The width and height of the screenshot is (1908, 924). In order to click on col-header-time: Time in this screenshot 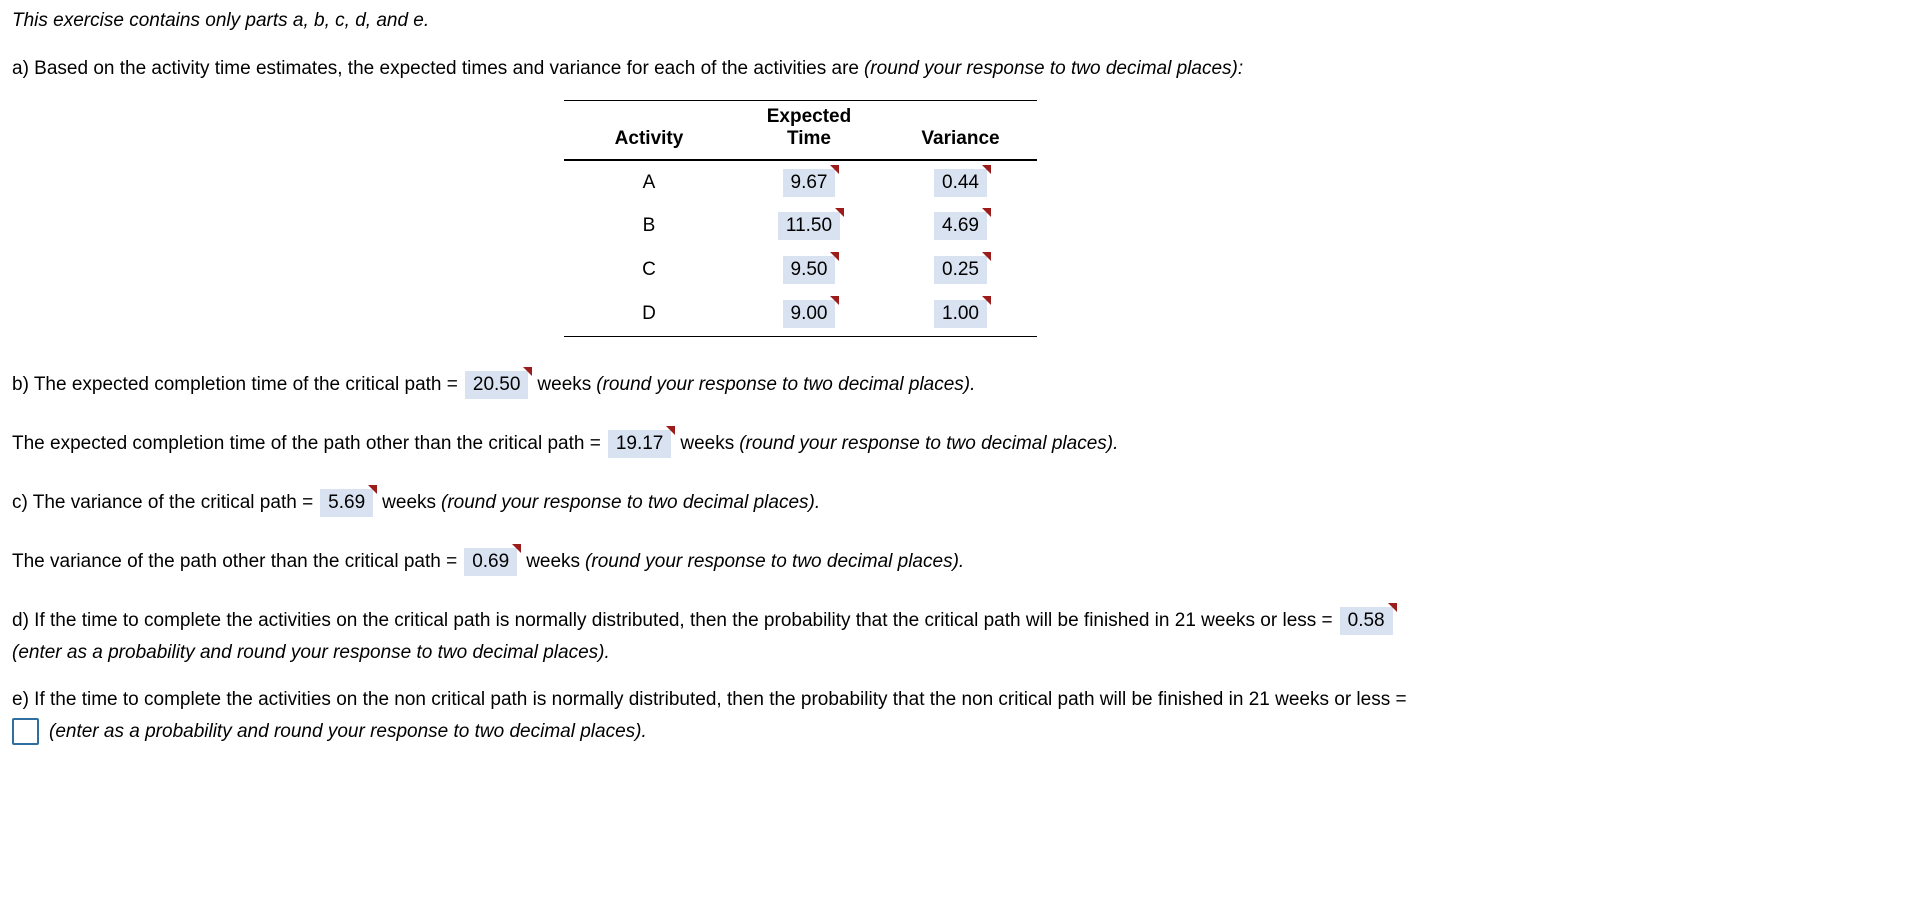, I will do `click(808, 138)`.